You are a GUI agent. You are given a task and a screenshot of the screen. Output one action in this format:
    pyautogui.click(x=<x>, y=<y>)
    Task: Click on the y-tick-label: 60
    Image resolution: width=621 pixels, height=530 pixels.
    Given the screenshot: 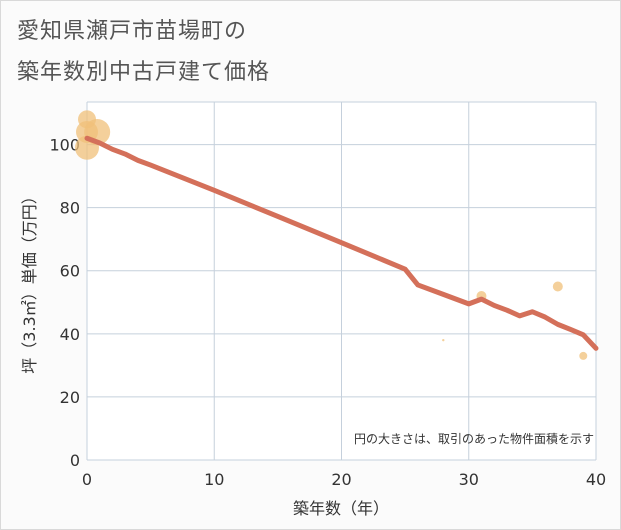 What is the action you would take?
    pyautogui.click(x=70, y=271)
    